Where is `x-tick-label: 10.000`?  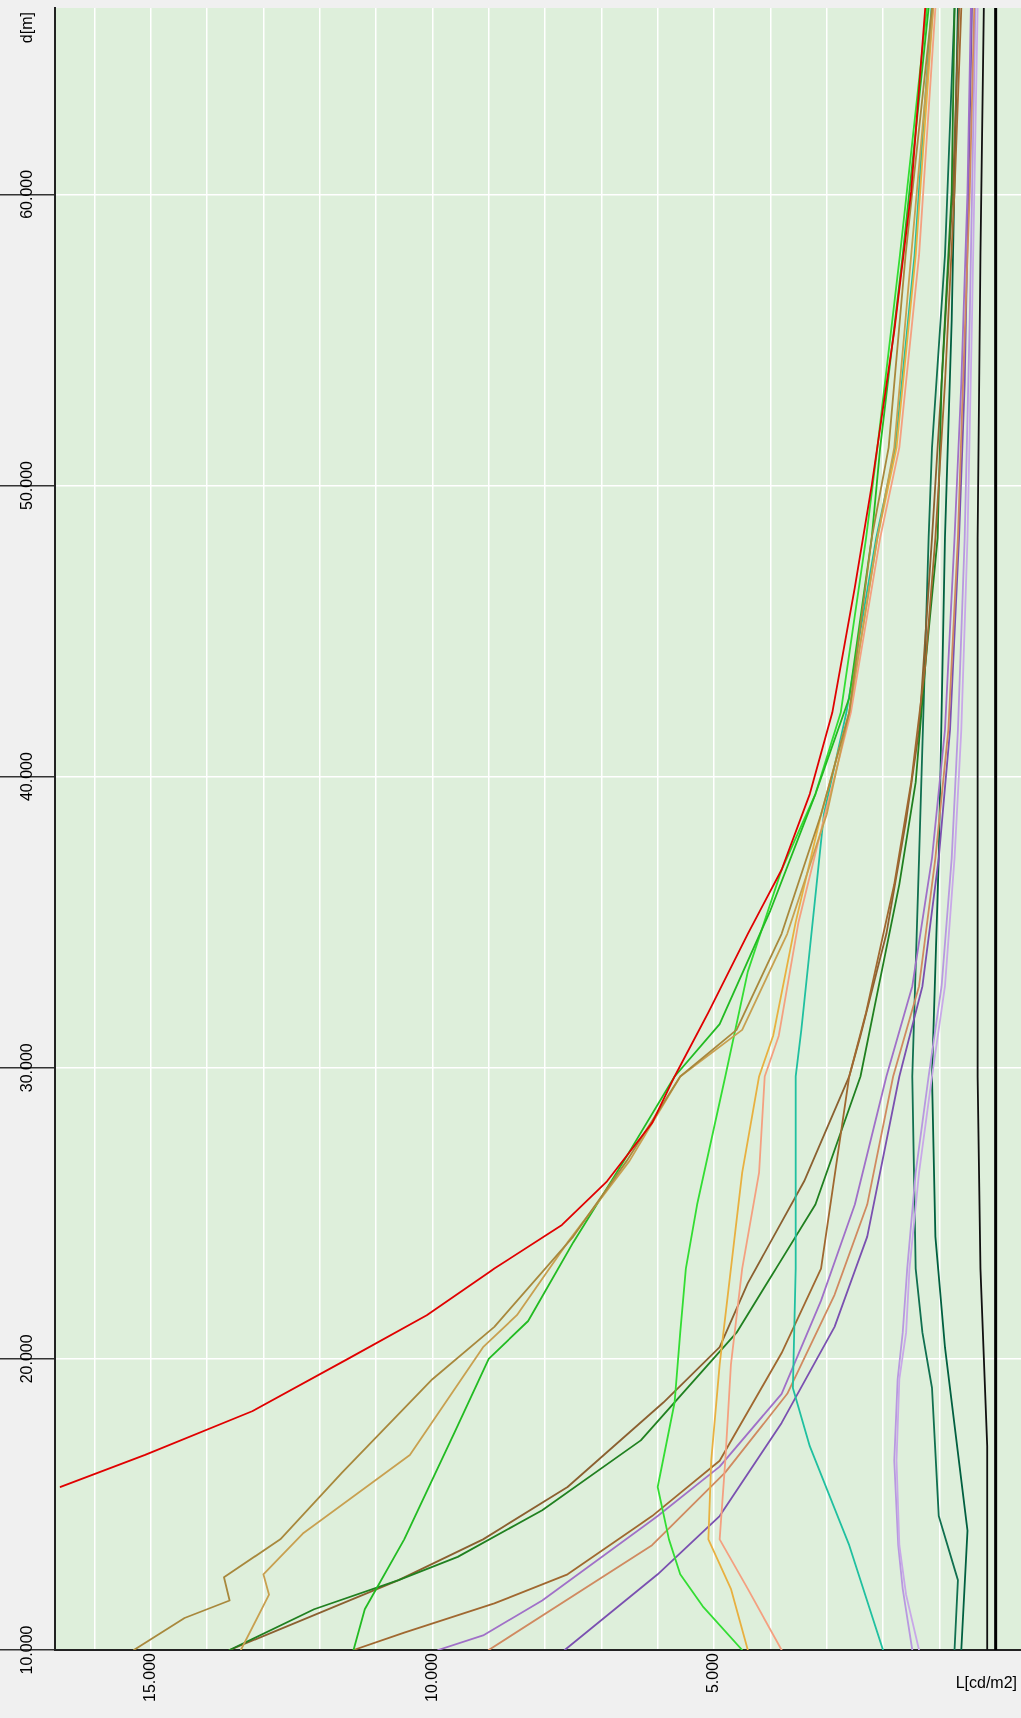 x-tick-label: 10.000 is located at coordinates (431, 1677).